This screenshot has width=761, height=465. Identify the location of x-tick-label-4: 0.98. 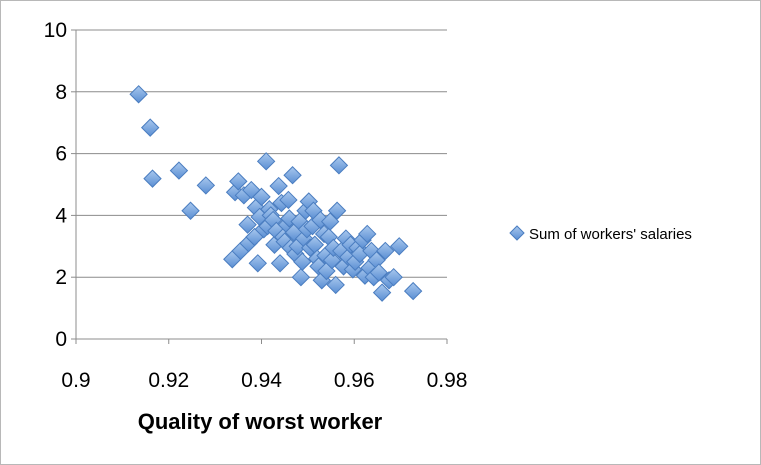
(447, 380).